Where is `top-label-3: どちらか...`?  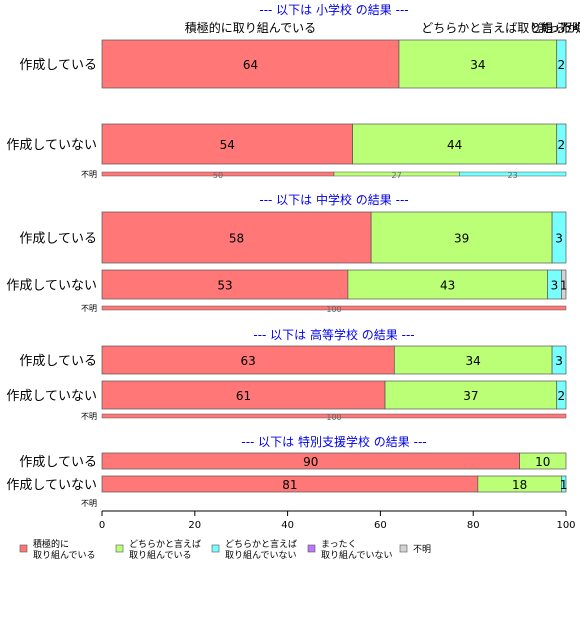
top-label-3: どちらか... is located at coordinates (555, 28).